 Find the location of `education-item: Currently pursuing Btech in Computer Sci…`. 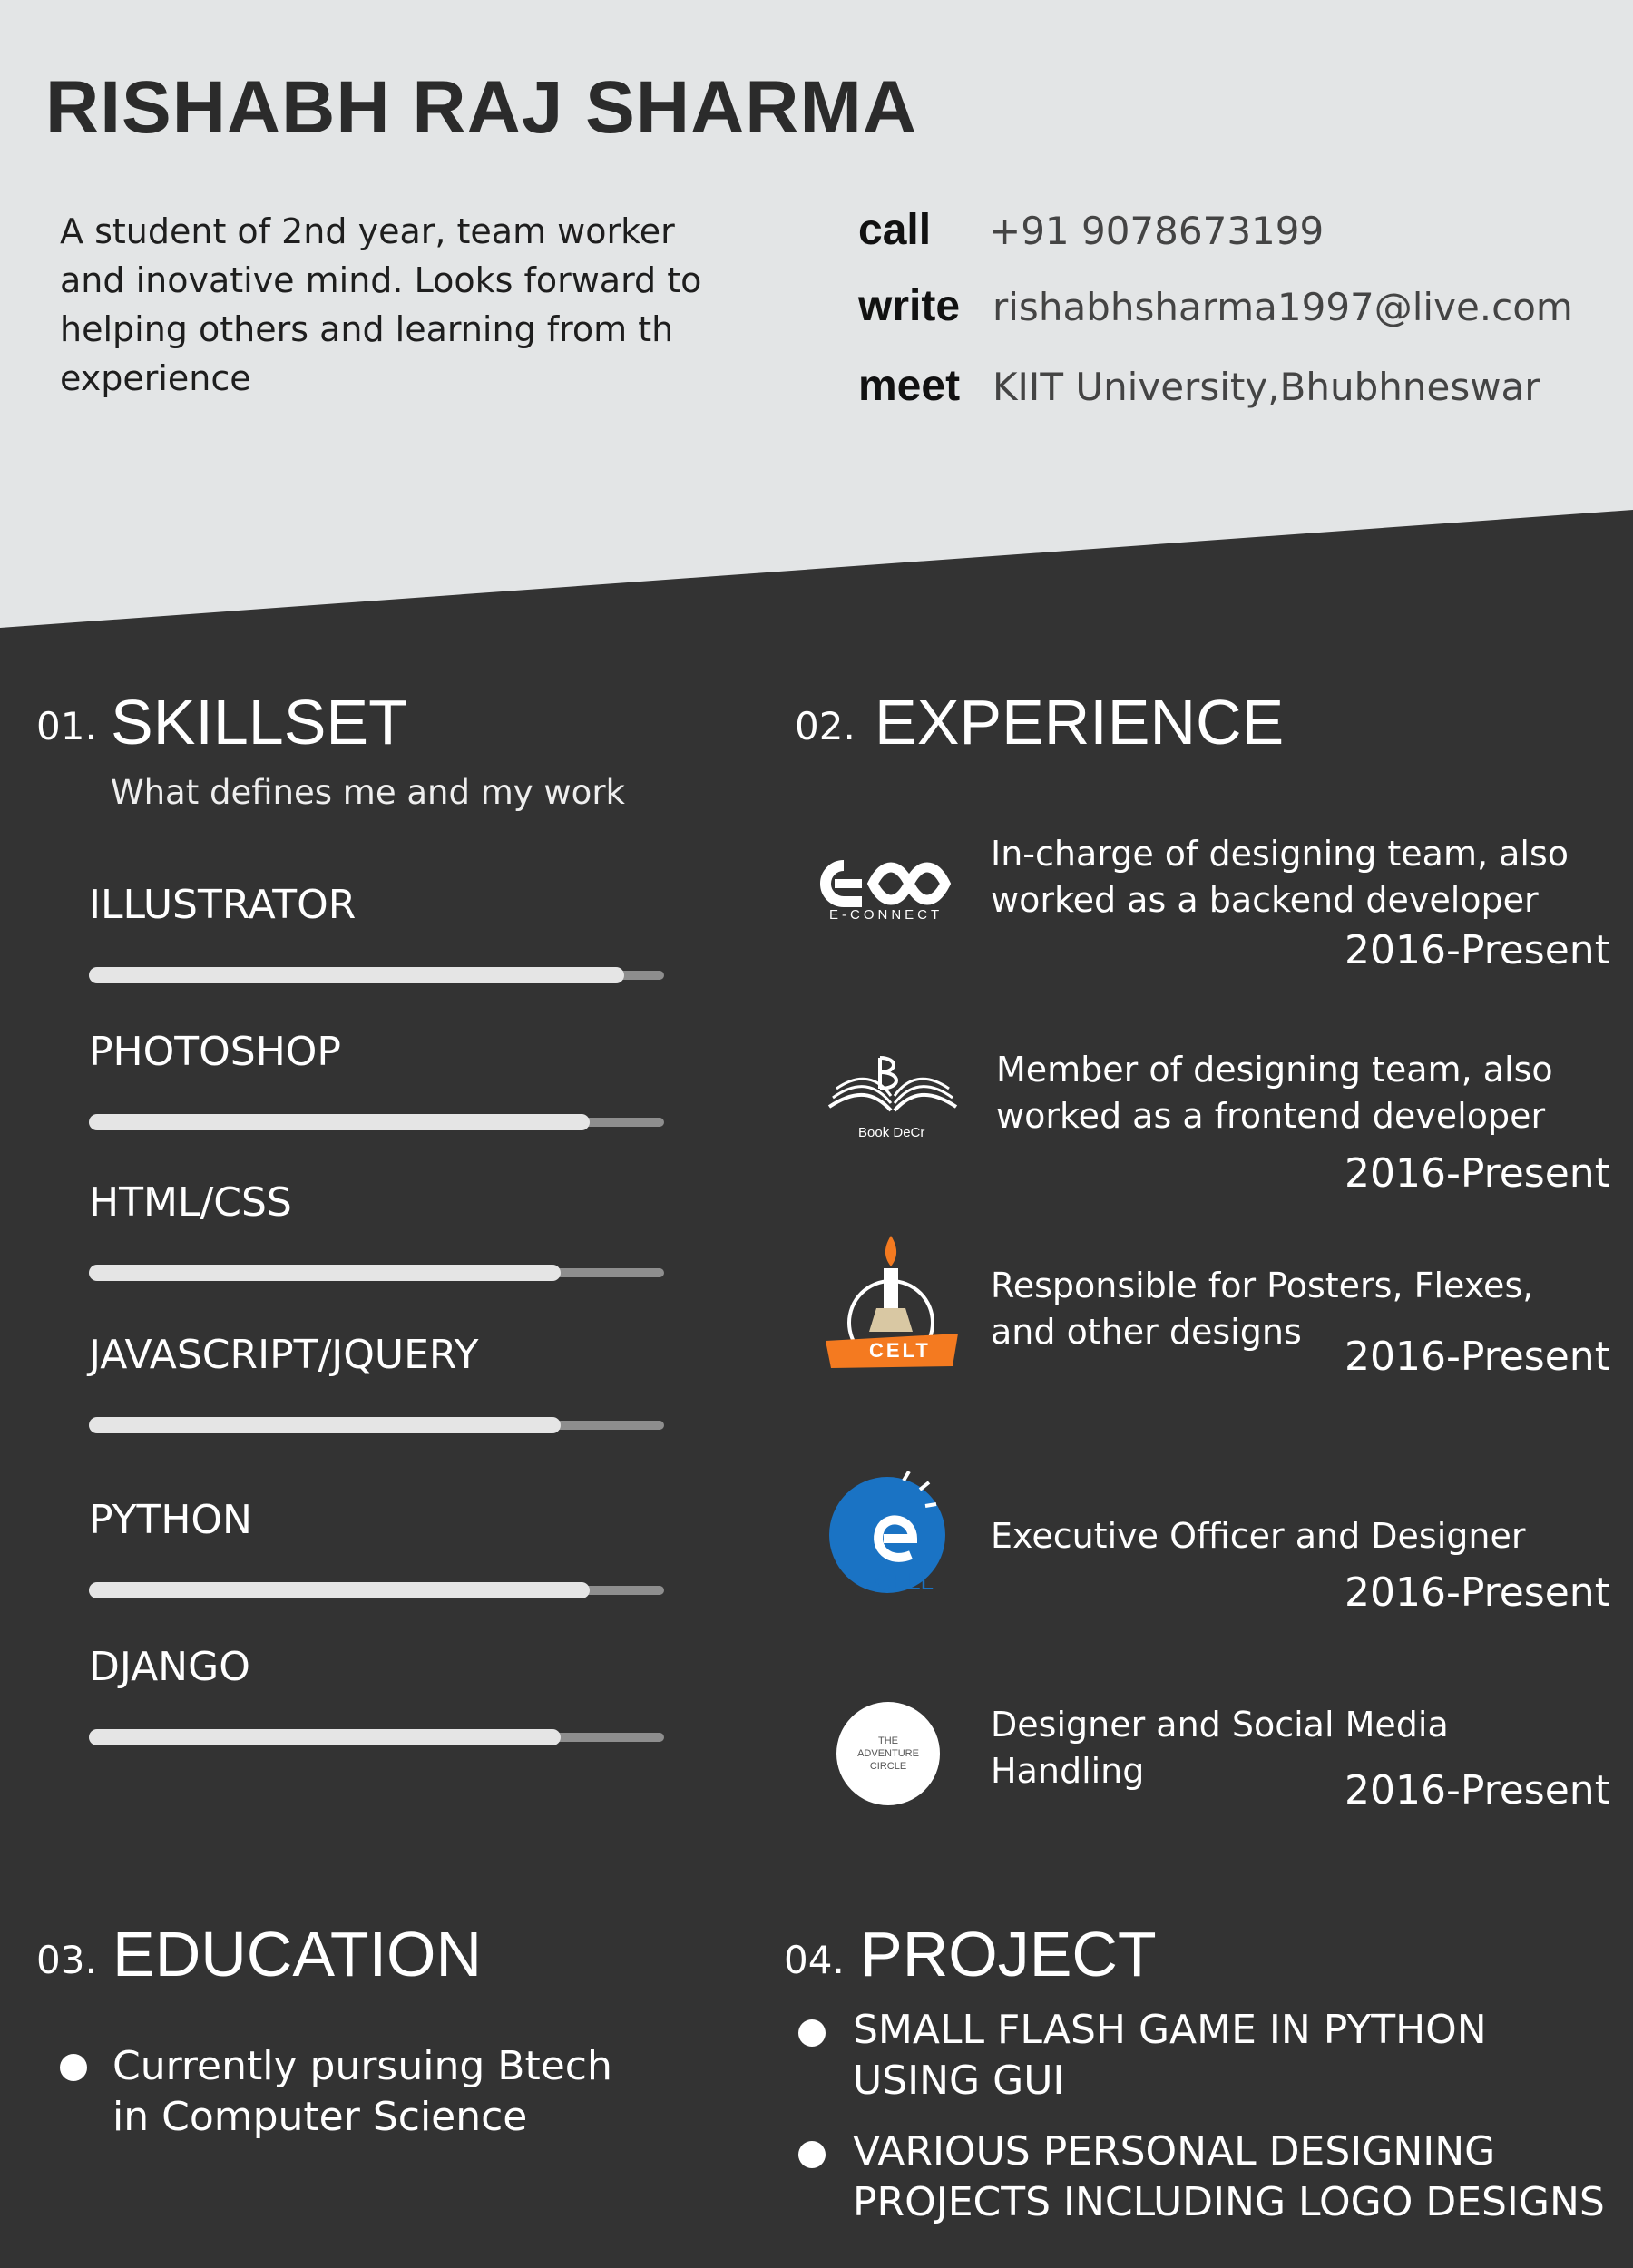

education-item: Currently pursuing Btech in Computer Sci… is located at coordinates (362, 2091).